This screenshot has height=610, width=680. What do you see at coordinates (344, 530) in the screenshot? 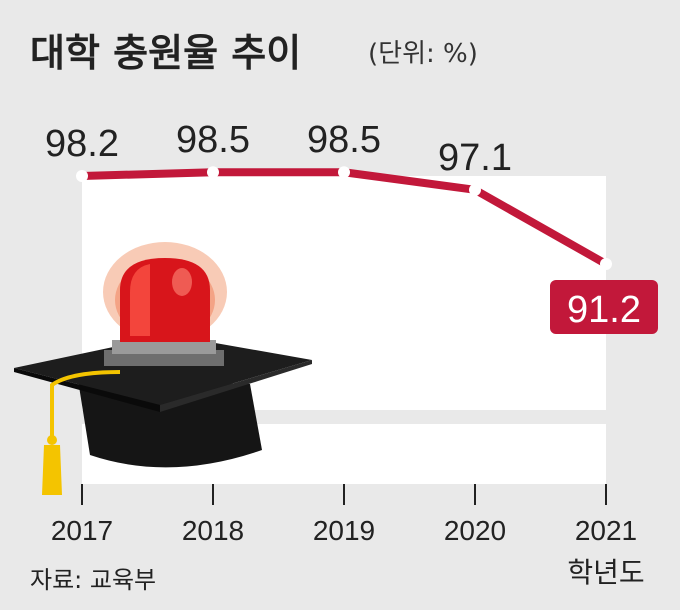
I see `x-tick-label: 2019` at bounding box center [344, 530].